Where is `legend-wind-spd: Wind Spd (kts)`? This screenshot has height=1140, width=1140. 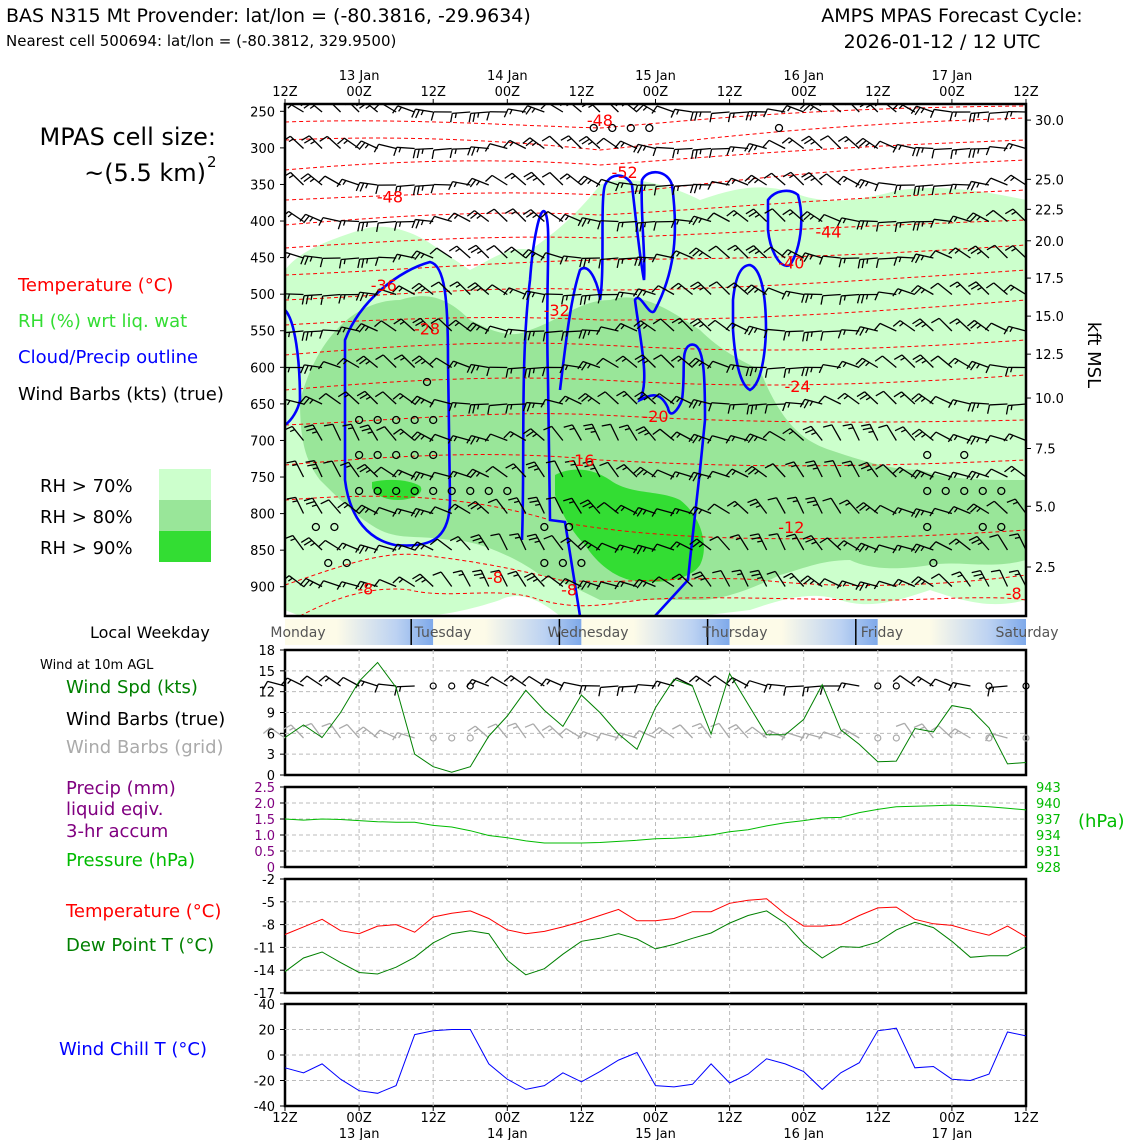 legend-wind-spd: Wind Spd (kts) is located at coordinates (132, 687).